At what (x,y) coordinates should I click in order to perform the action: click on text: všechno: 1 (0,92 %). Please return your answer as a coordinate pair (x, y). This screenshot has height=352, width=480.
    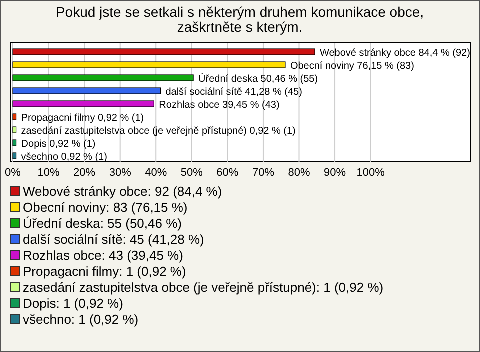
    Looking at the image, I should click on (81, 319).